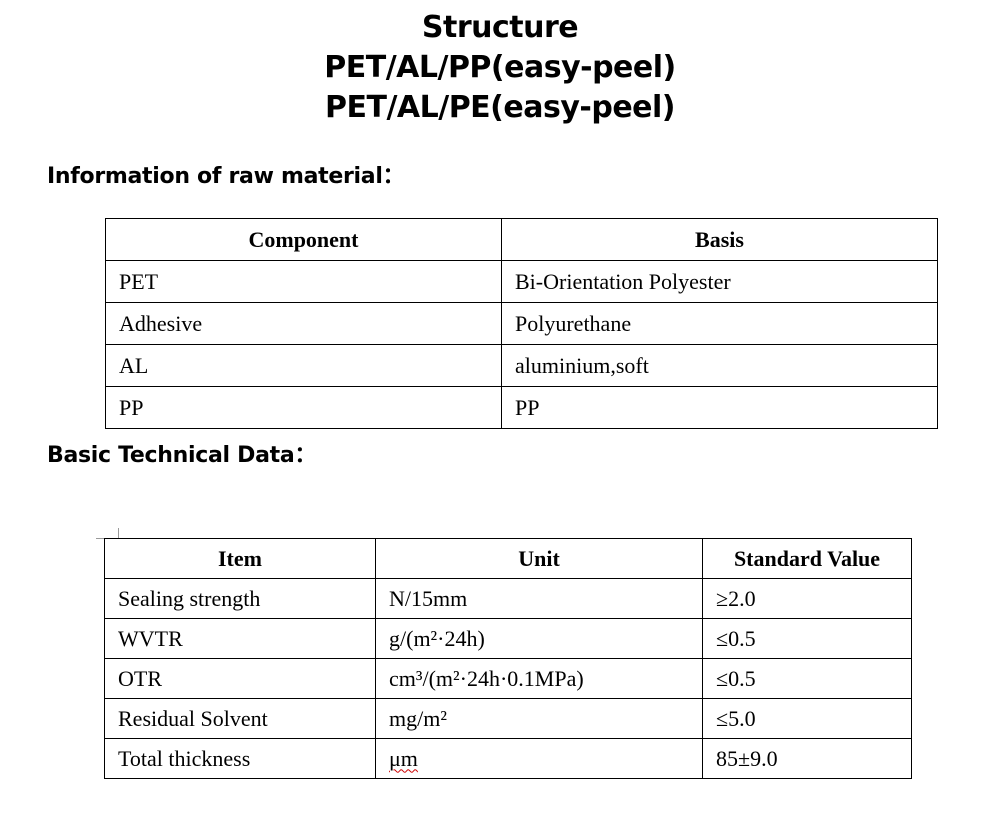  What do you see at coordinates (240, 718) in the screenshot?
I see `table-cell: Residual Solvent` at bounding box center [240, 718].